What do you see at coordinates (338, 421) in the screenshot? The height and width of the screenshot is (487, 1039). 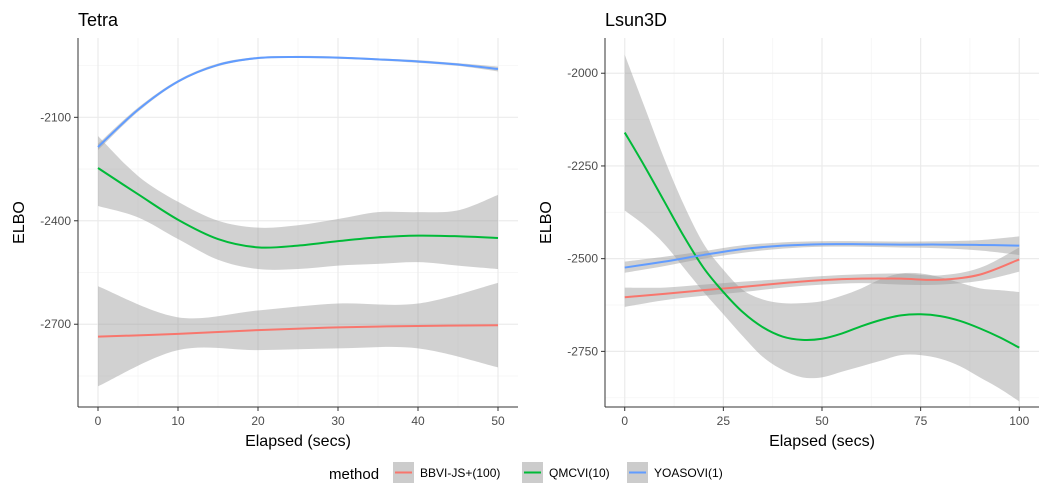 I see `x-tick-label: 30` at bounding box center [338, 421].